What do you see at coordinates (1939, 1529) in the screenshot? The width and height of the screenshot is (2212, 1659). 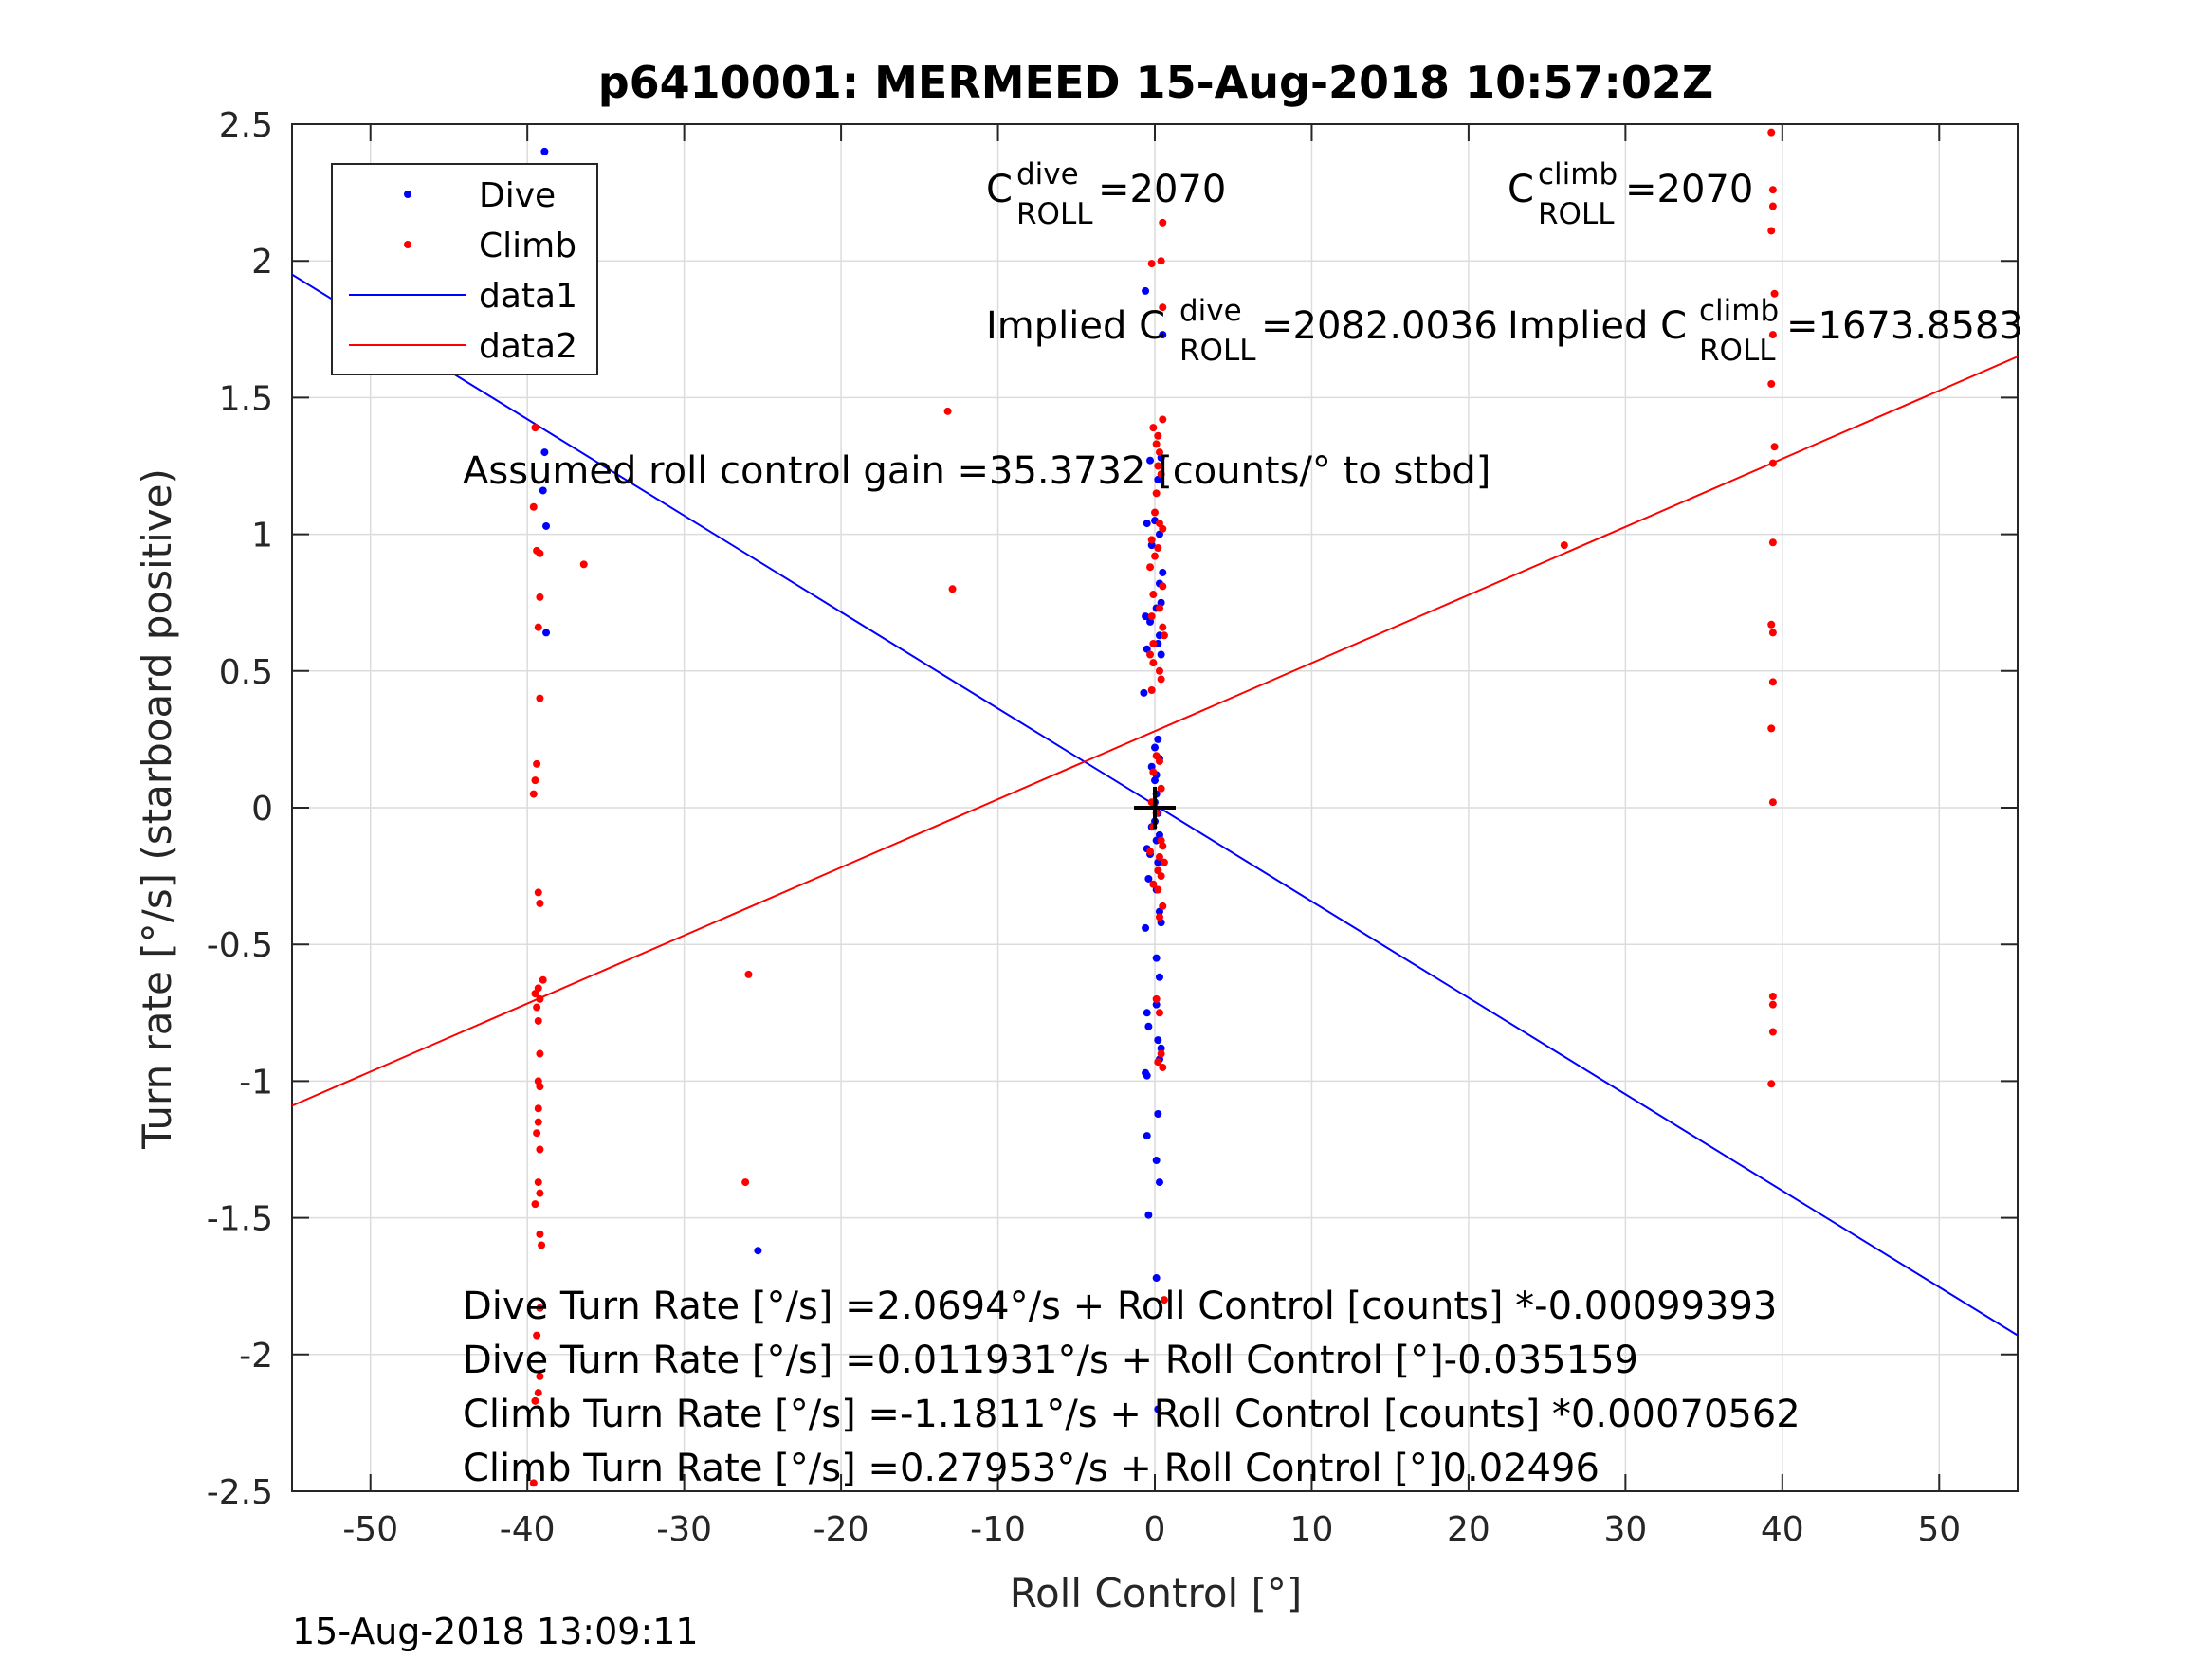 I see `x-tick-label: 50` at bounding box center [1939, 1529].